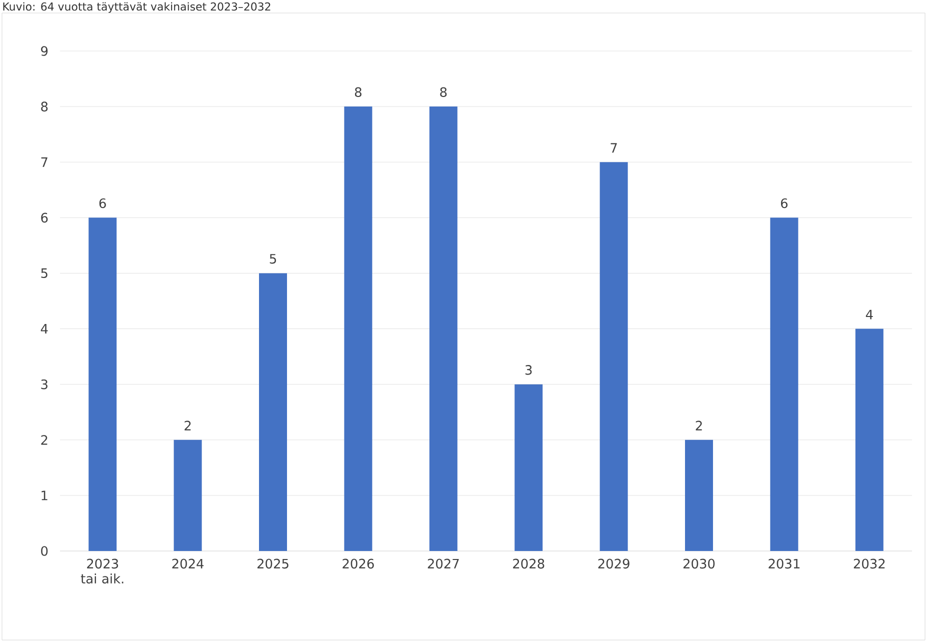 The height and width of the screenshot is (641, 926). What do you see at coordinates (528, 563) in the screenshot?
I see `x-tick-label: 2028` at bounding box center [528, 563].